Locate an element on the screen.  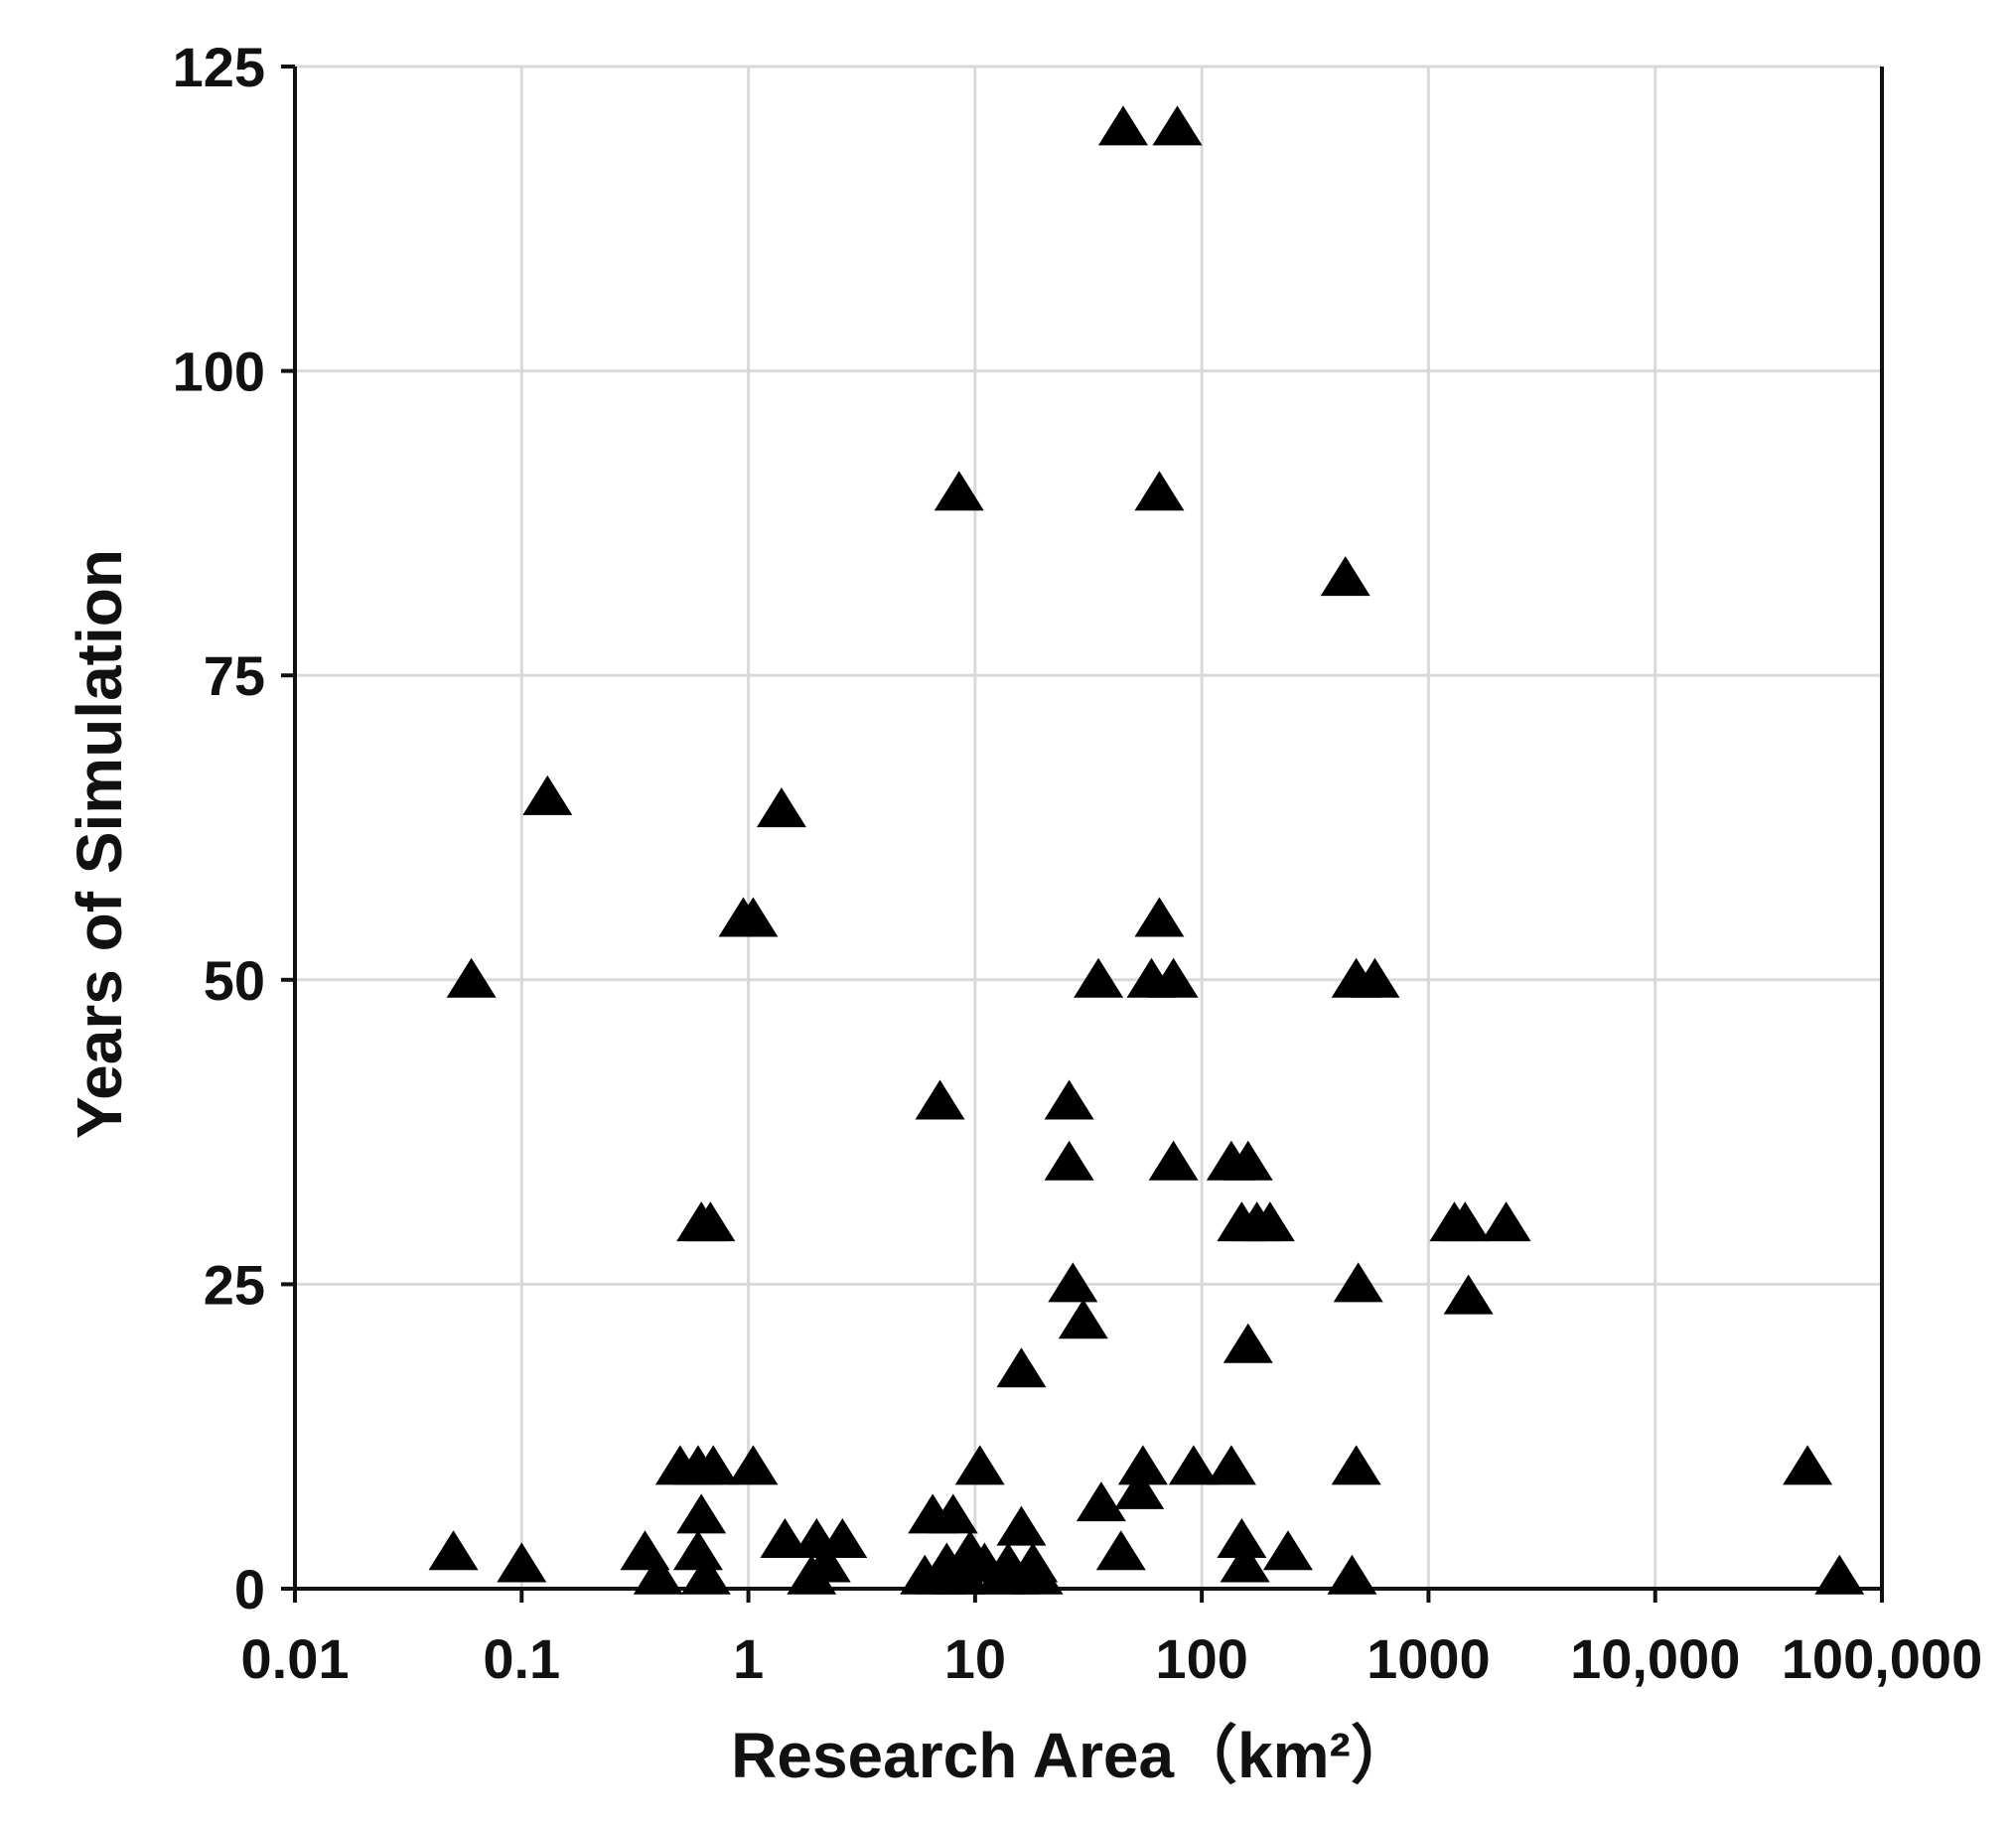
x-tick-label: 1 is located at coordinates (748, 1658).